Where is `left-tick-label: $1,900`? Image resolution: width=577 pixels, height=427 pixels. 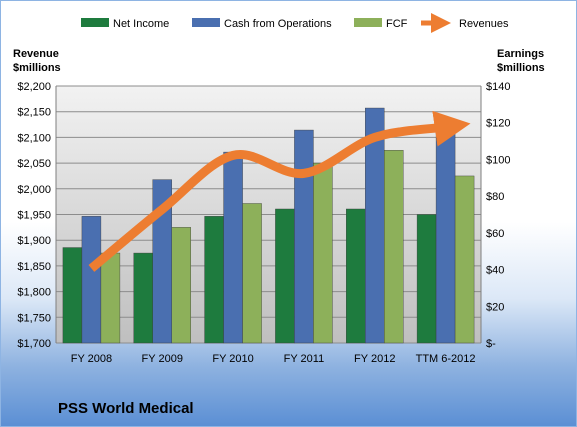 left-tick-label: $1,900 is located at coordinates (34, 241).